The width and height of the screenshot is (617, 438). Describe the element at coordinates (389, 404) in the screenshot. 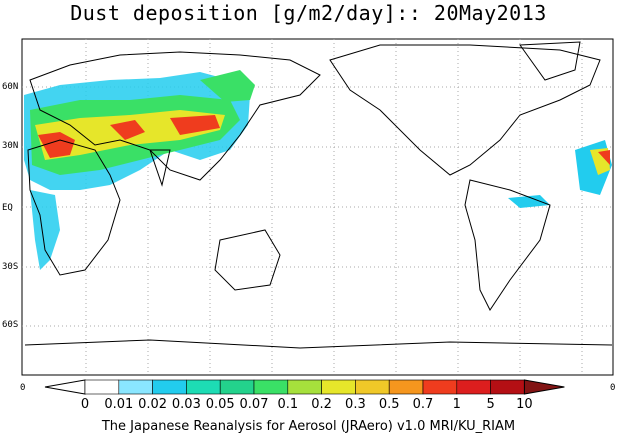

I see `colorbar-label: 0.5` at that location.